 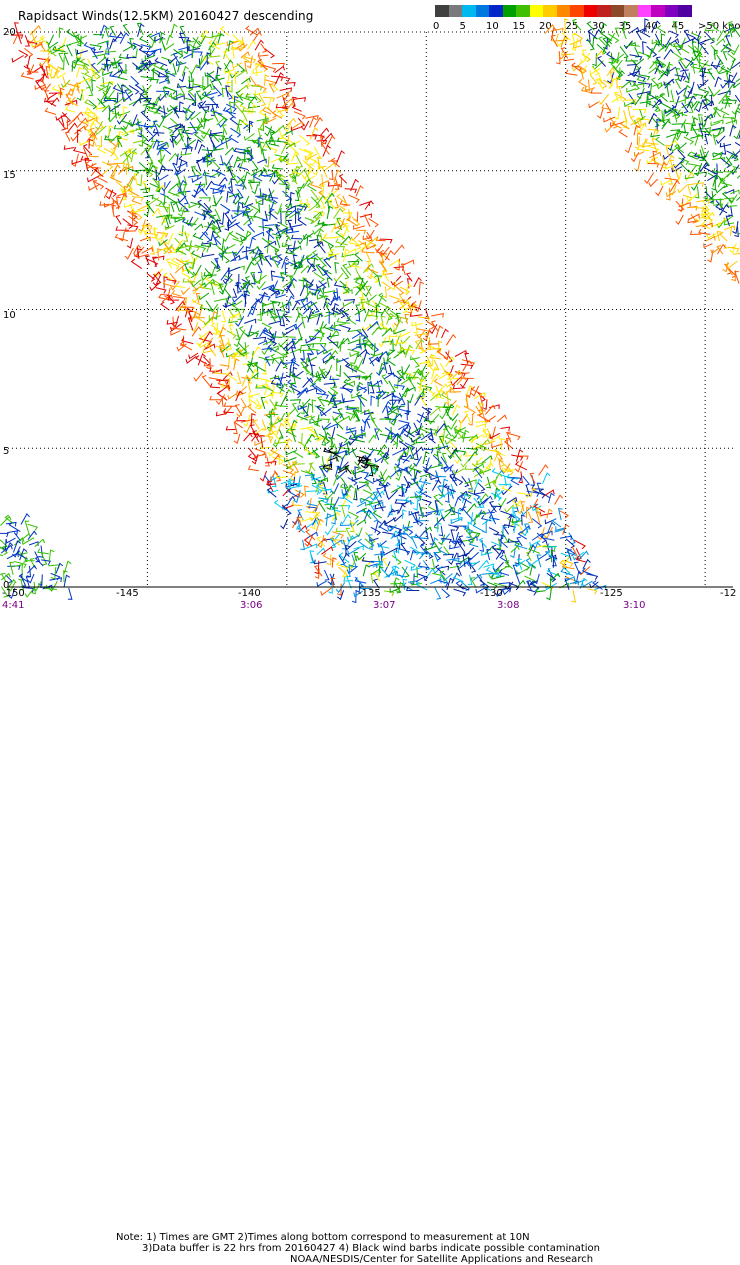 I want to click on wind-barbs-contaminated, so click(x=351, y=462).